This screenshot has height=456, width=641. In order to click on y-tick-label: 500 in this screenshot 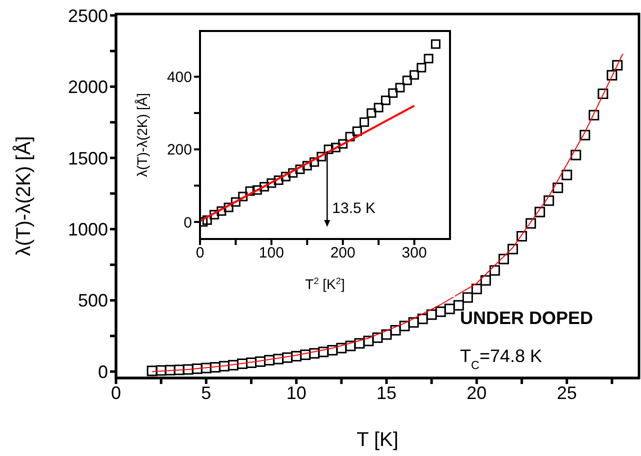, I will do `click(93, 300)`.